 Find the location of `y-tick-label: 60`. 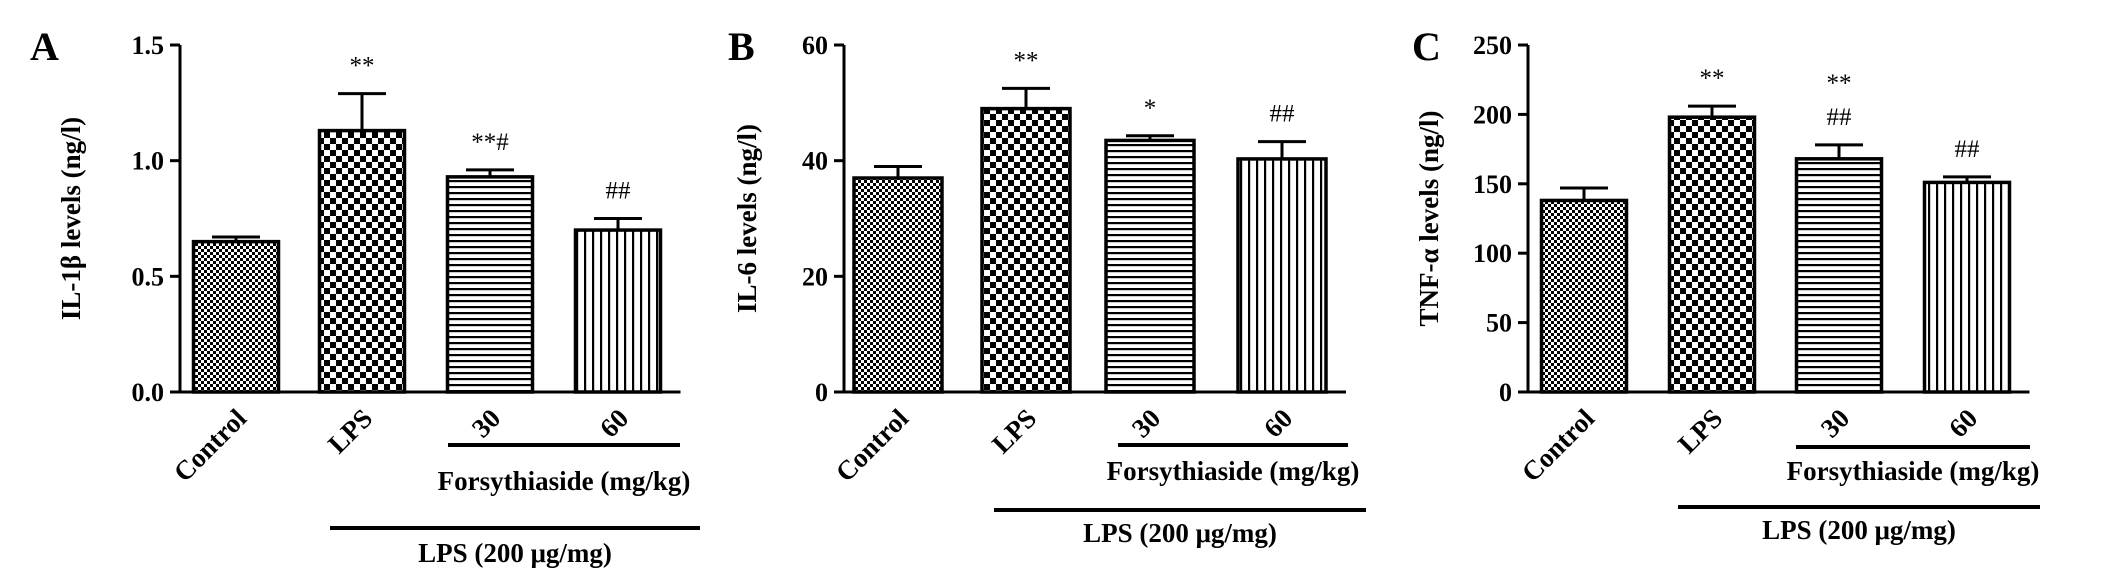

y-tick-label: 60 is located at coordinates (815, 45).